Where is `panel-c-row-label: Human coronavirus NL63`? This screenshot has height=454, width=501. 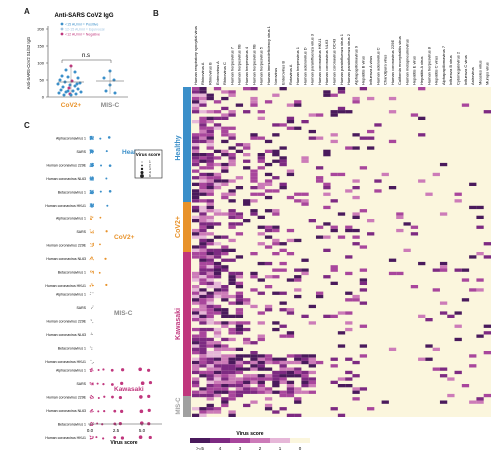 panel-c-row-label: Human coronavirus NL63 is located at coordinates (66, 259).